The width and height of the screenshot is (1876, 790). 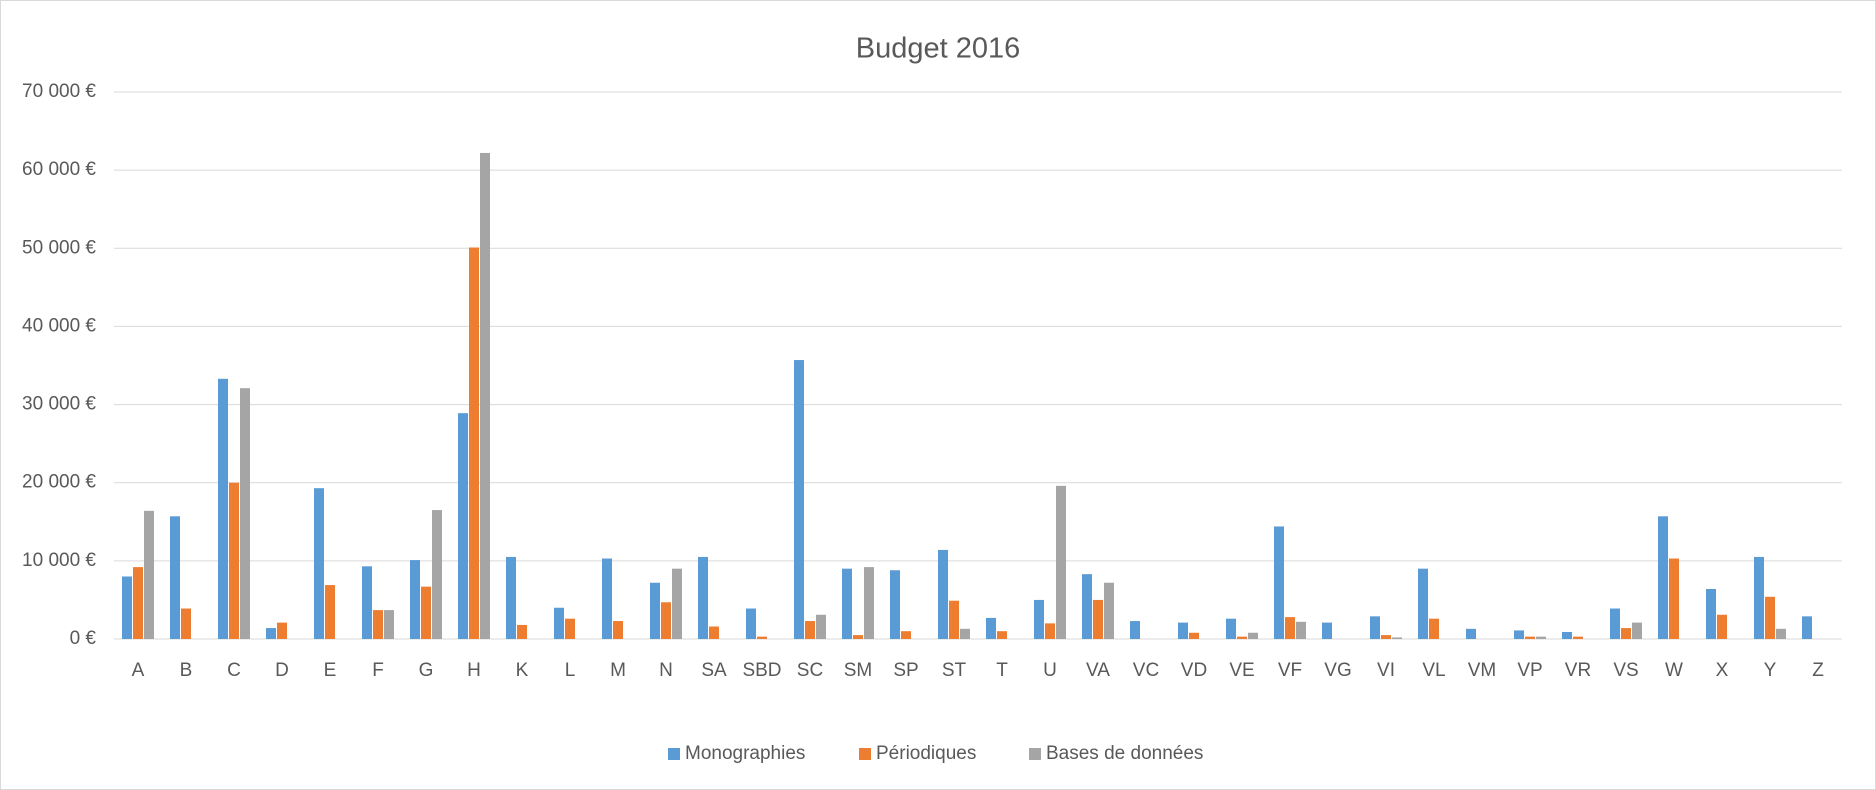 What do you see at coordinates (1002, 670) in the screenshot?
I see `x-tick-label: T` at bounding box center [1002, 670].